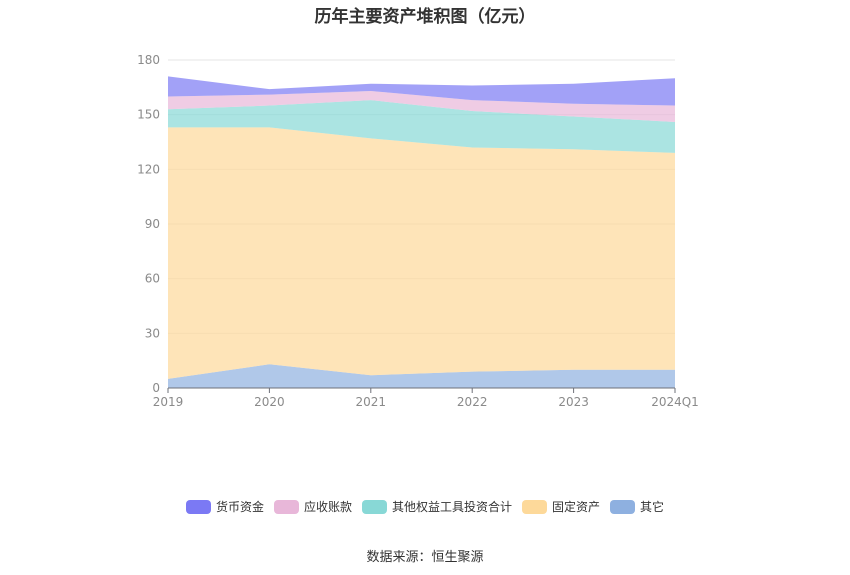  I want to click on legend-label: 货币资金, so click(239, 507).